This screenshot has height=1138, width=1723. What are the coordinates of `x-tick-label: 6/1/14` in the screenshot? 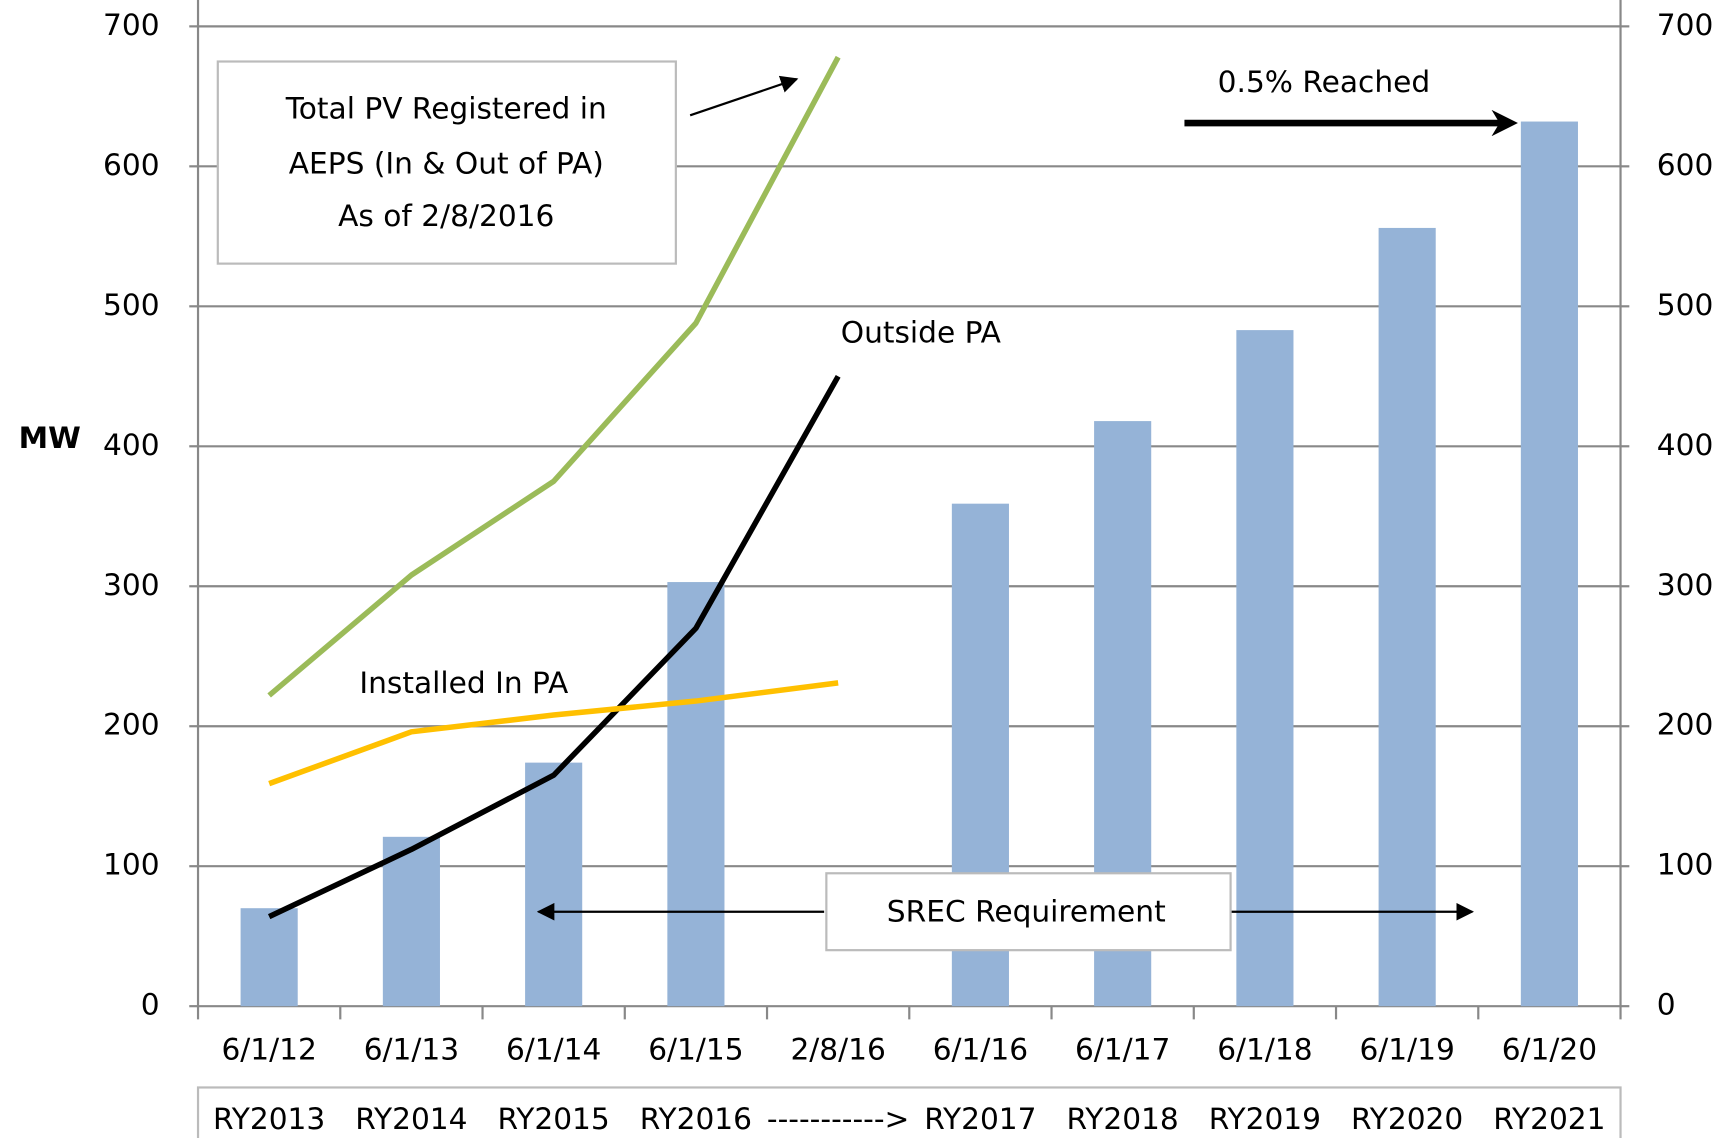 It's located at (553, 1049).